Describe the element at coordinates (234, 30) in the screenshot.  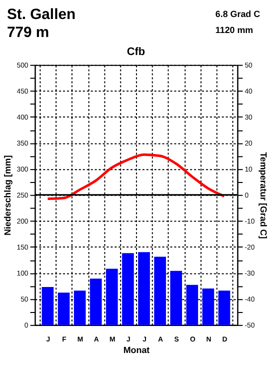
I see `text: 1120 mm` at that location.